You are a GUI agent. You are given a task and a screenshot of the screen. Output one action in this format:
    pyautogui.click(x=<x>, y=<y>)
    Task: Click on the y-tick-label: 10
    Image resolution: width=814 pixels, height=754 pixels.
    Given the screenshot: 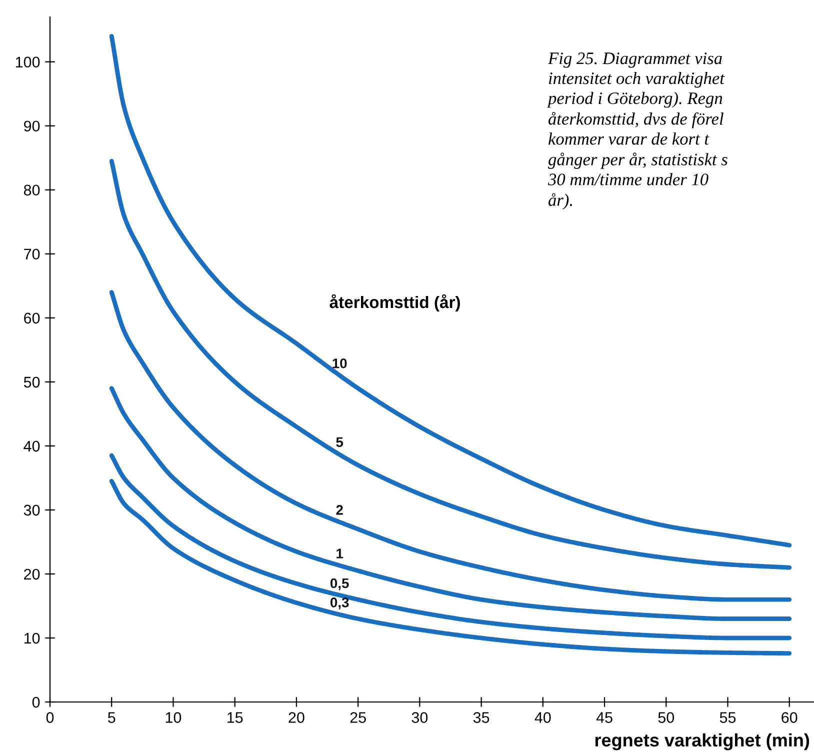 What is the action you would take?
    pyautogui.click(x=32, y=638)
    